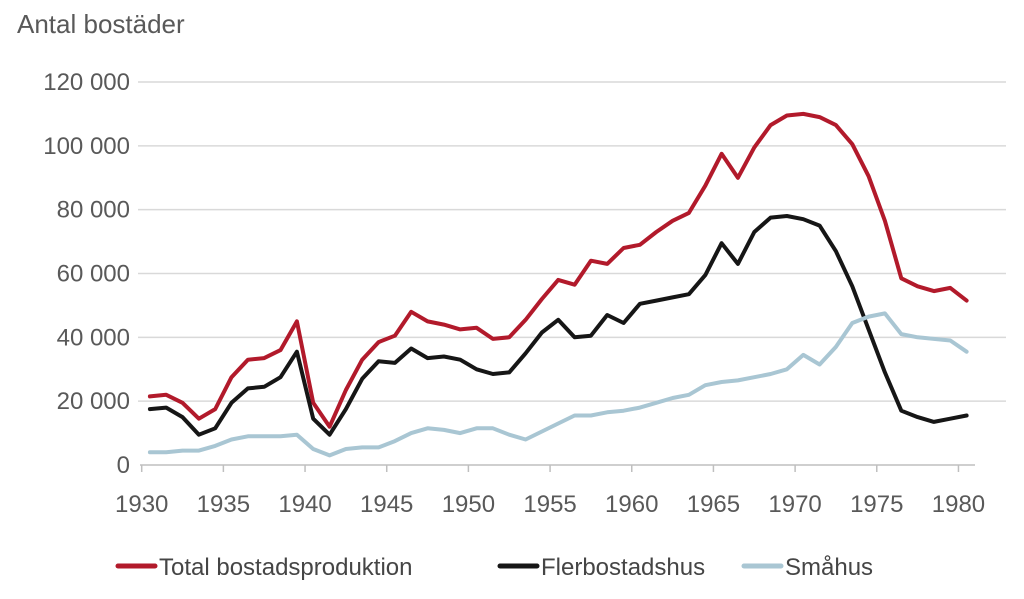 The image size is (1024, 599). What do you see at coordinates (713, 504) in the screenshot?
I see `x-tick-label: 1965` at bounding box center [713, 504].